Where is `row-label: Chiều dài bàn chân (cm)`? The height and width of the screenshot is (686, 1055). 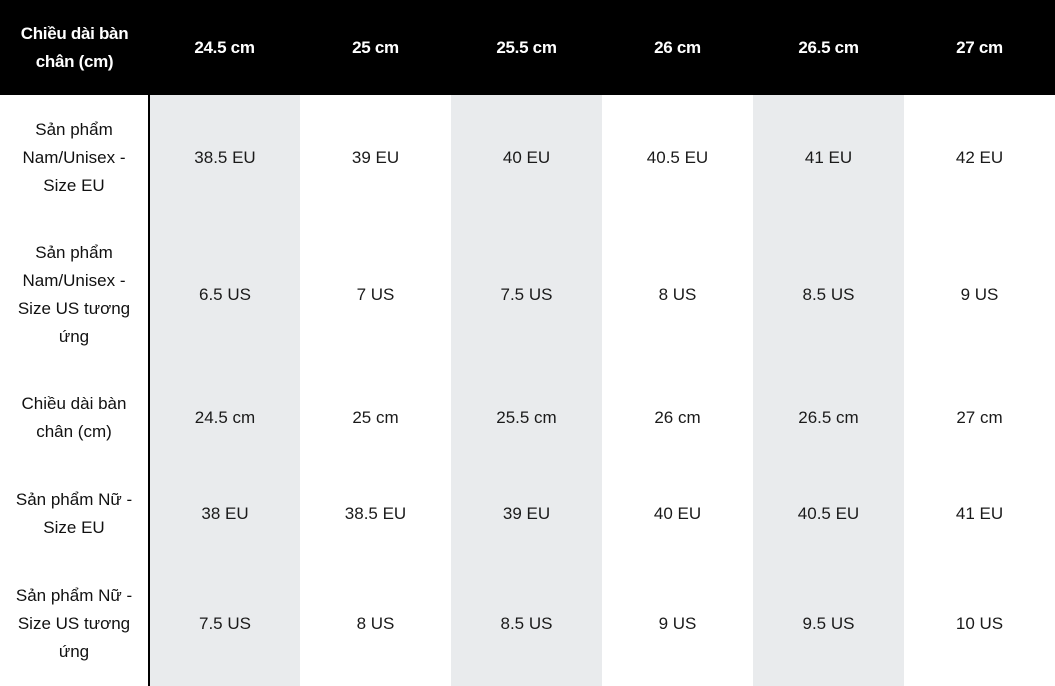
row-label: Chiều dài bàn chân (cm) is located at coordinates (75, 418).